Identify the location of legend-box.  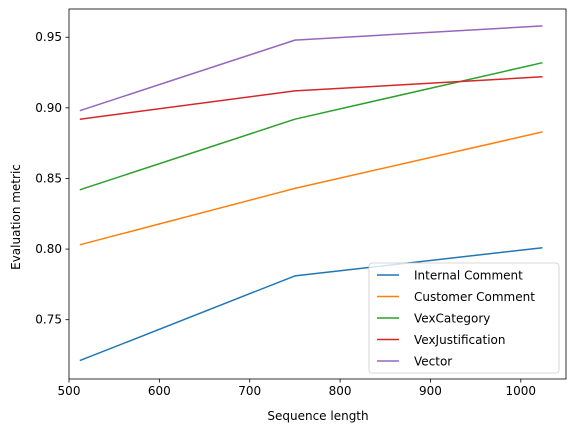
(464, 318).